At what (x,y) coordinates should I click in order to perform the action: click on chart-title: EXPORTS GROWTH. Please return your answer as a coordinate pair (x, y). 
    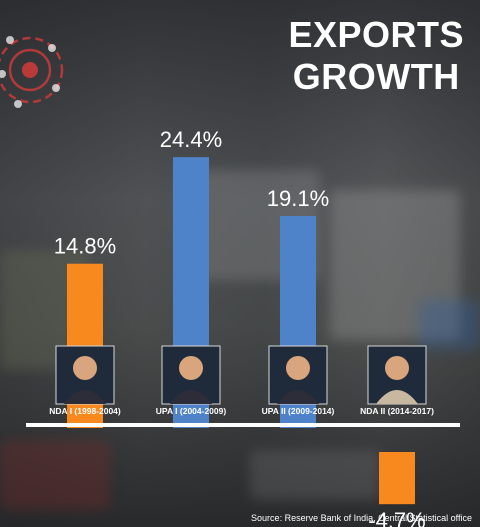
    Looking at the image, I should click on (376, 56).